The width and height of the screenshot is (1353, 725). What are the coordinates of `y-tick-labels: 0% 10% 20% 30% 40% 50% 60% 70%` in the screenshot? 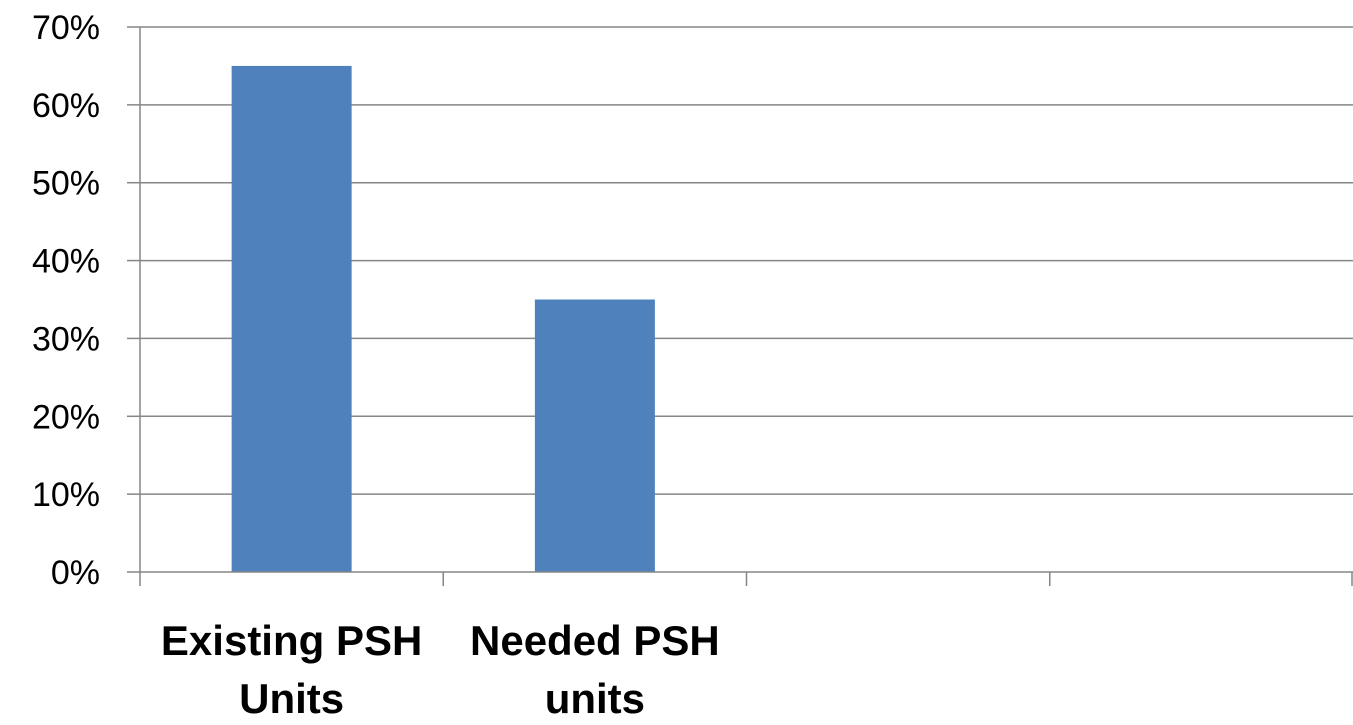 It's located at (66, 300).